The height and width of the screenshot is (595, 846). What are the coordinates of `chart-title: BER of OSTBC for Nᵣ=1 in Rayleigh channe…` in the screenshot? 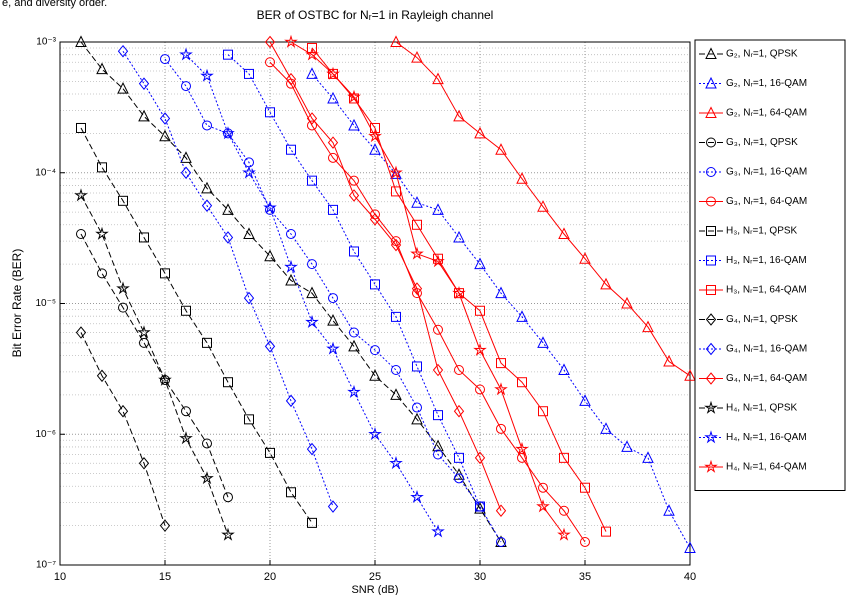 It's located at (375, 15).